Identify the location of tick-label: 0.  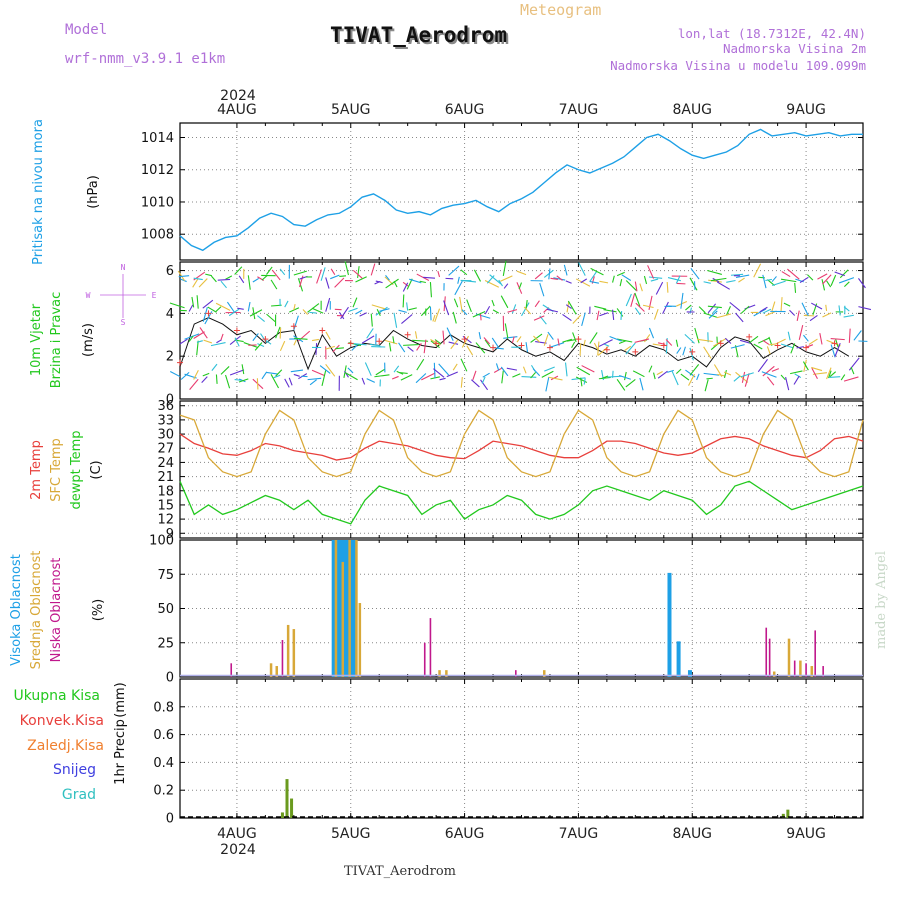
(170, 678).